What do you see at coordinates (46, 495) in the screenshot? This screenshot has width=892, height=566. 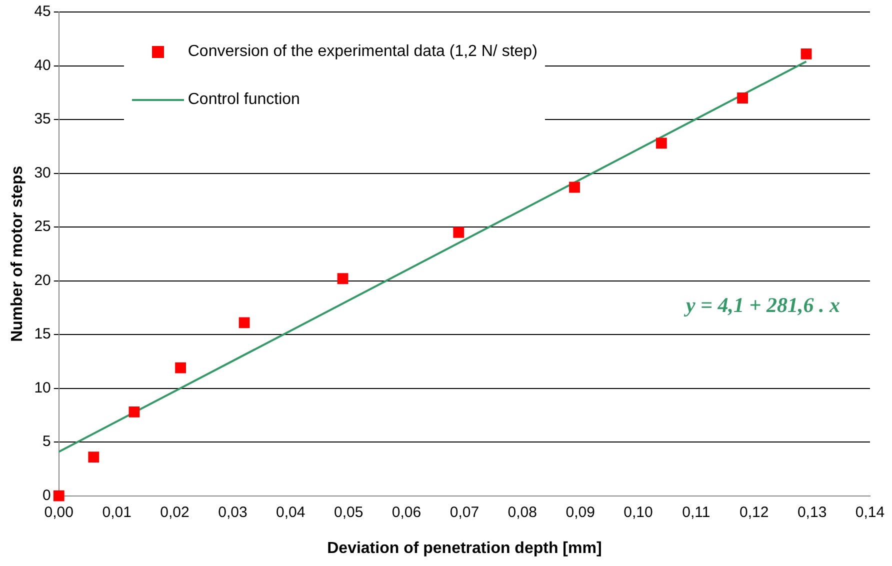 I see `y-tick-label: 0` at bounding box center [46, 495].